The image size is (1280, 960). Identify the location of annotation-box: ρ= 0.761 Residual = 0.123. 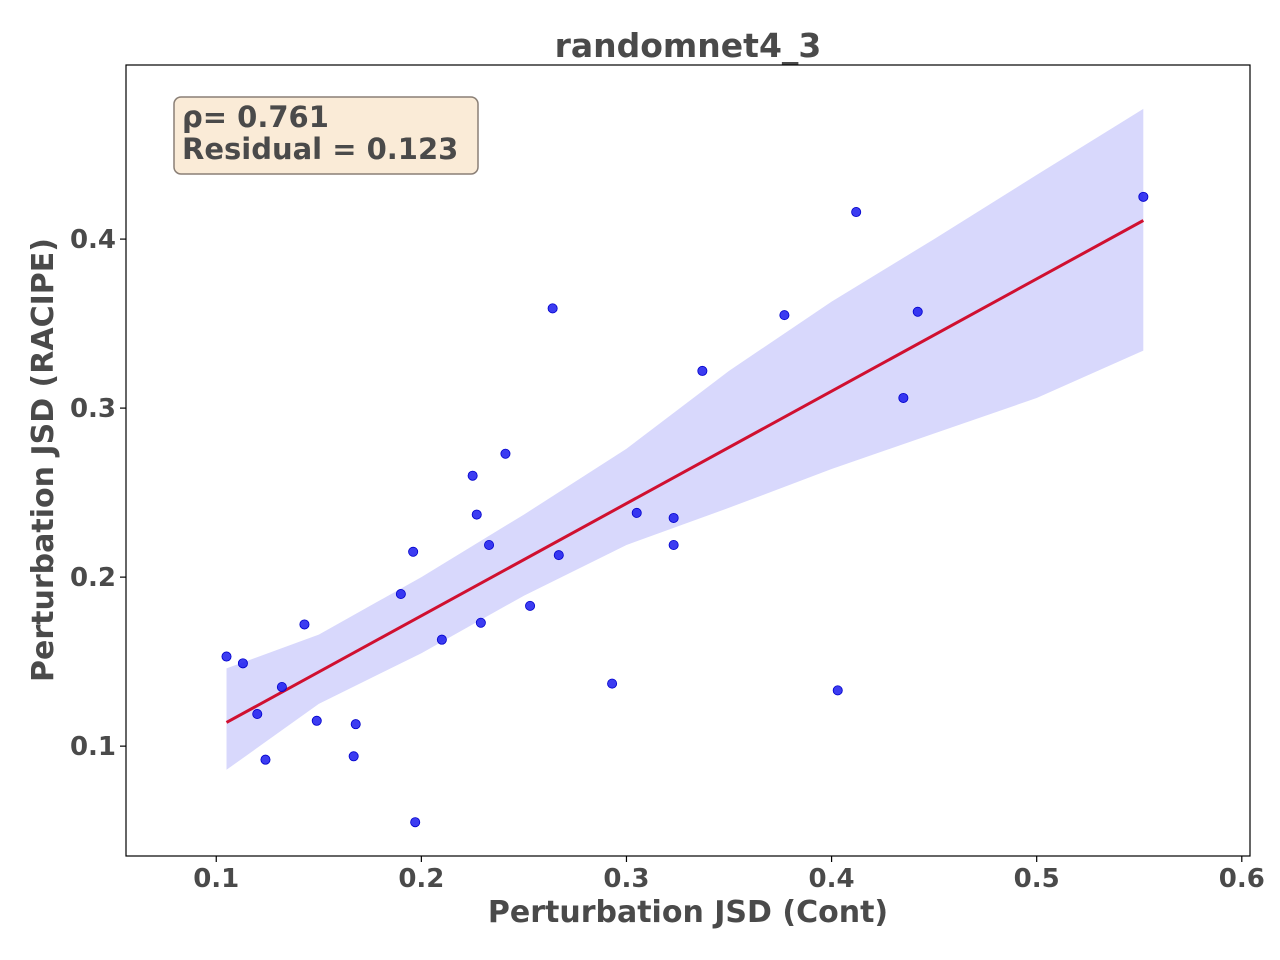
(326, 135).